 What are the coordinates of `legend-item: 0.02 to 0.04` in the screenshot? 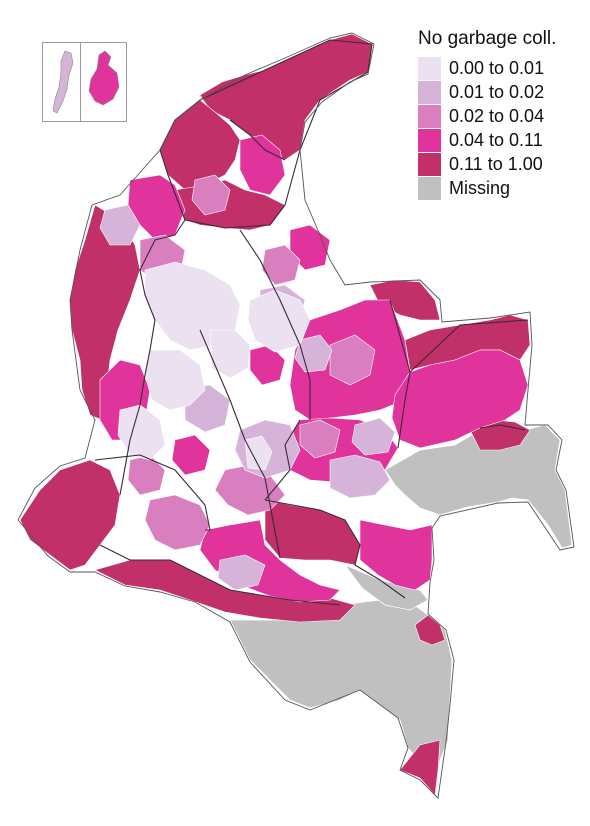 It's located at (502, 116).